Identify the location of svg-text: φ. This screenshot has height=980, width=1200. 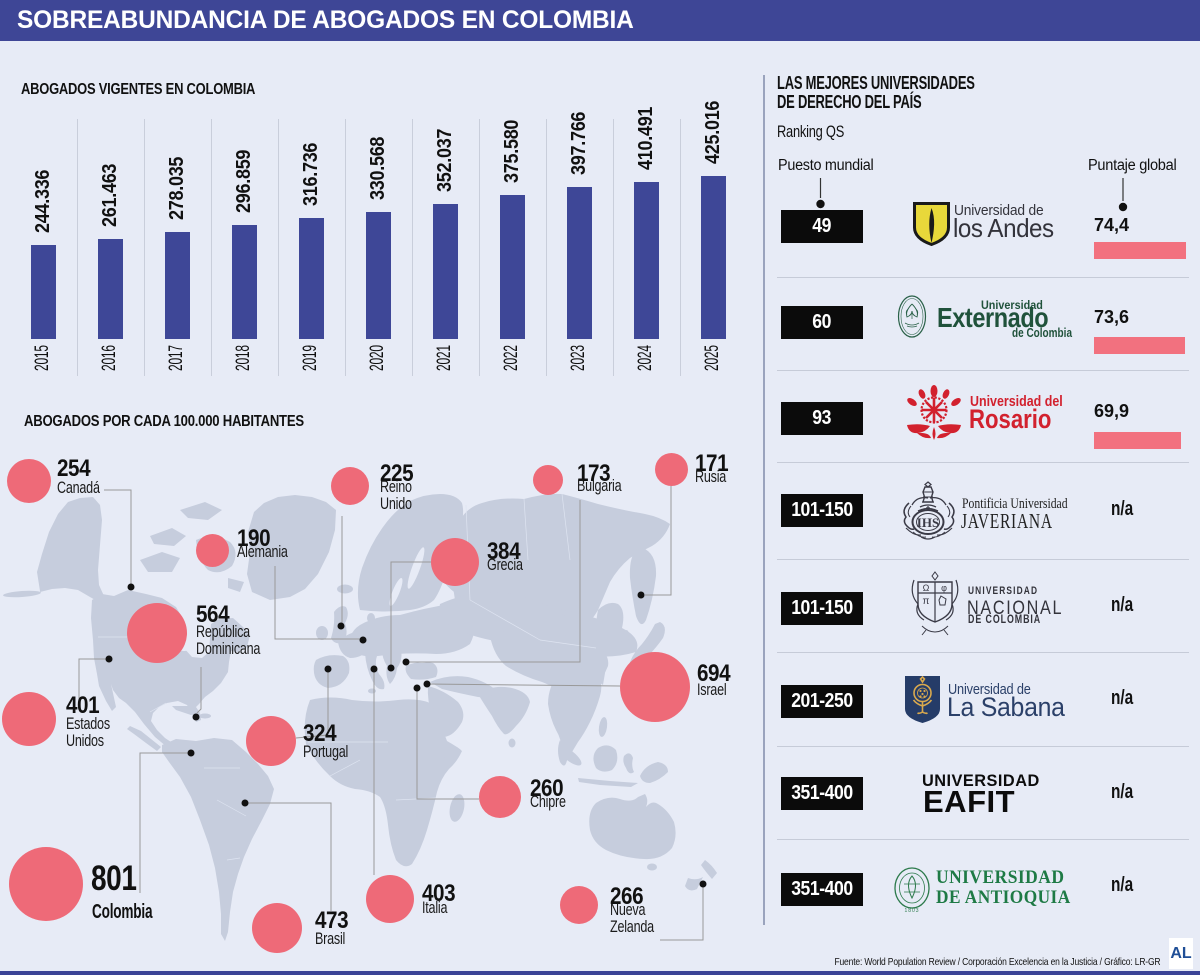
(944, 588).